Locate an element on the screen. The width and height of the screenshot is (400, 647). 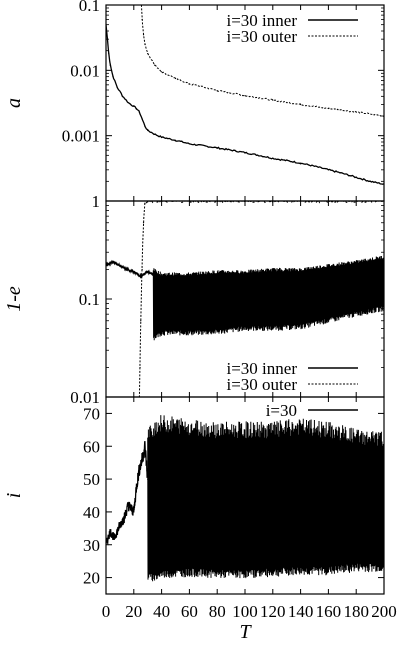
y-axis-label: i is located at coordinates (14, 496).